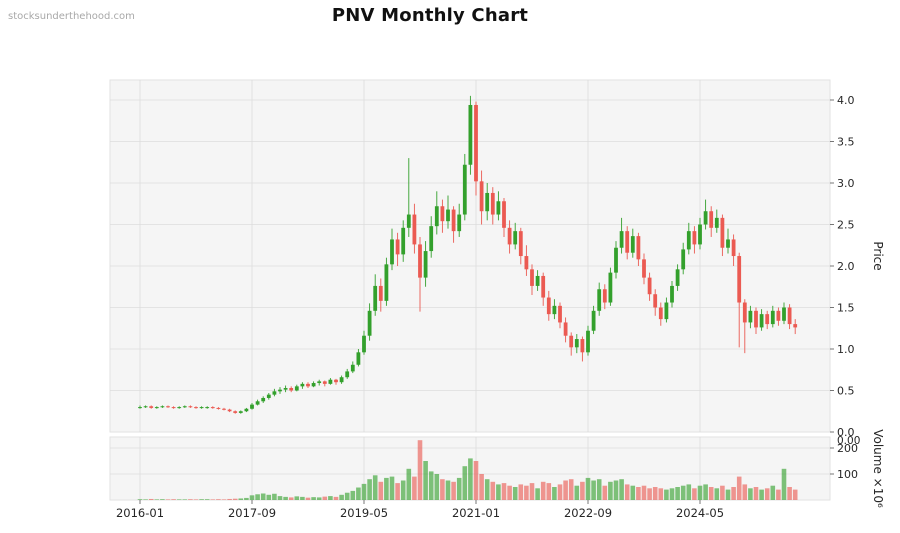  Describe the element at coordinates (846, 142) in the screenshot. I see `price-tick-label: 3.5` at that location.